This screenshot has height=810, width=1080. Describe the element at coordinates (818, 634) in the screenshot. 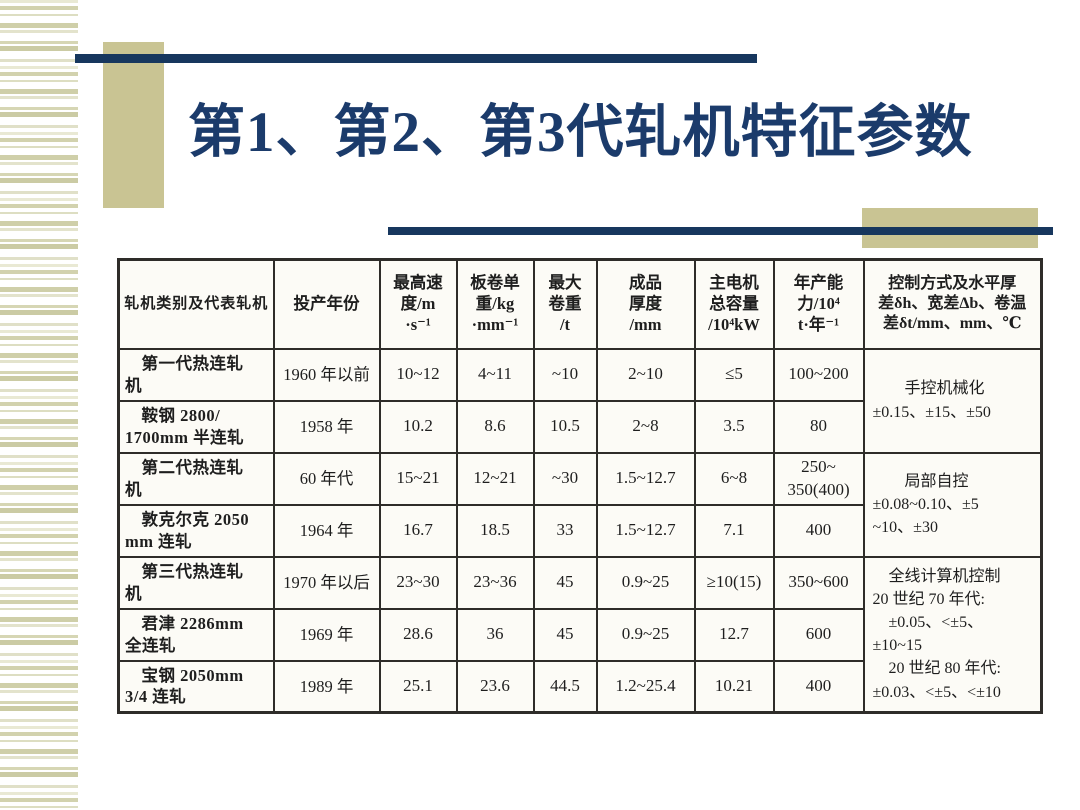

I see `table-cell: 600` at that location.